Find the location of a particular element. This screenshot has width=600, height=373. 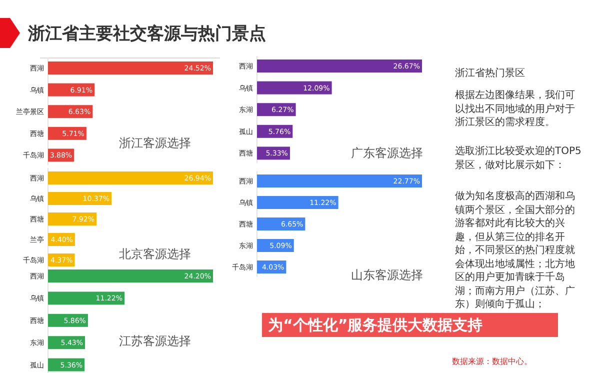

text: 选取浙江比较受欢迎的TOP5景区，做对比展示如下： is located at coordinates (518, 158).